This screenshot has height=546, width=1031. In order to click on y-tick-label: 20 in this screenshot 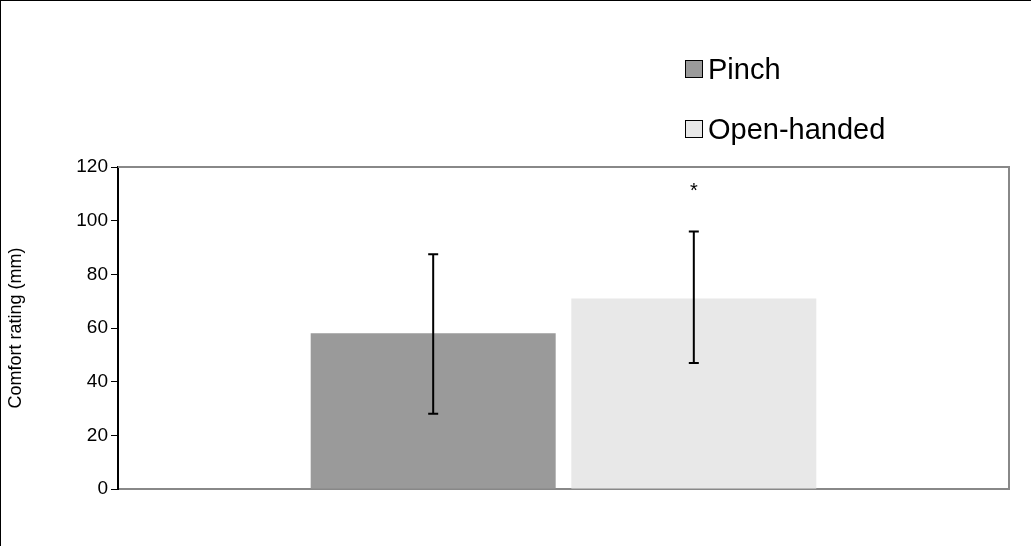, I will do `click(97, 434)`.